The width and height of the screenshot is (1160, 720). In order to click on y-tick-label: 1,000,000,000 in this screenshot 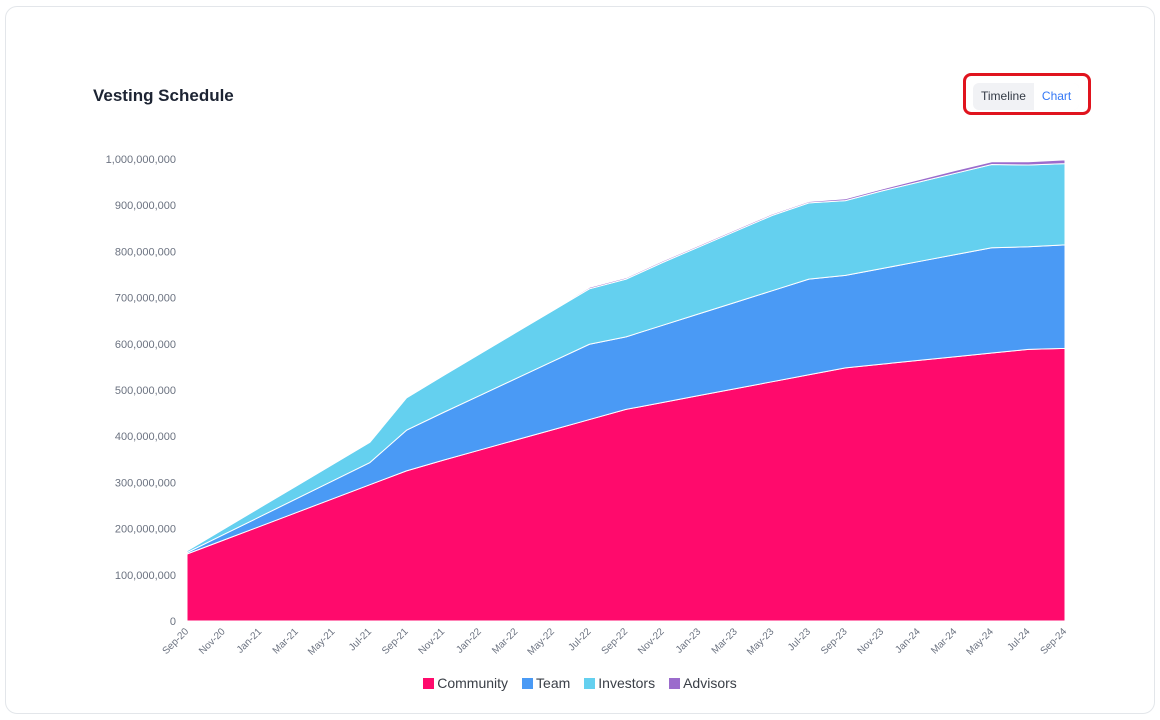, I will do `click(141, 160)`.